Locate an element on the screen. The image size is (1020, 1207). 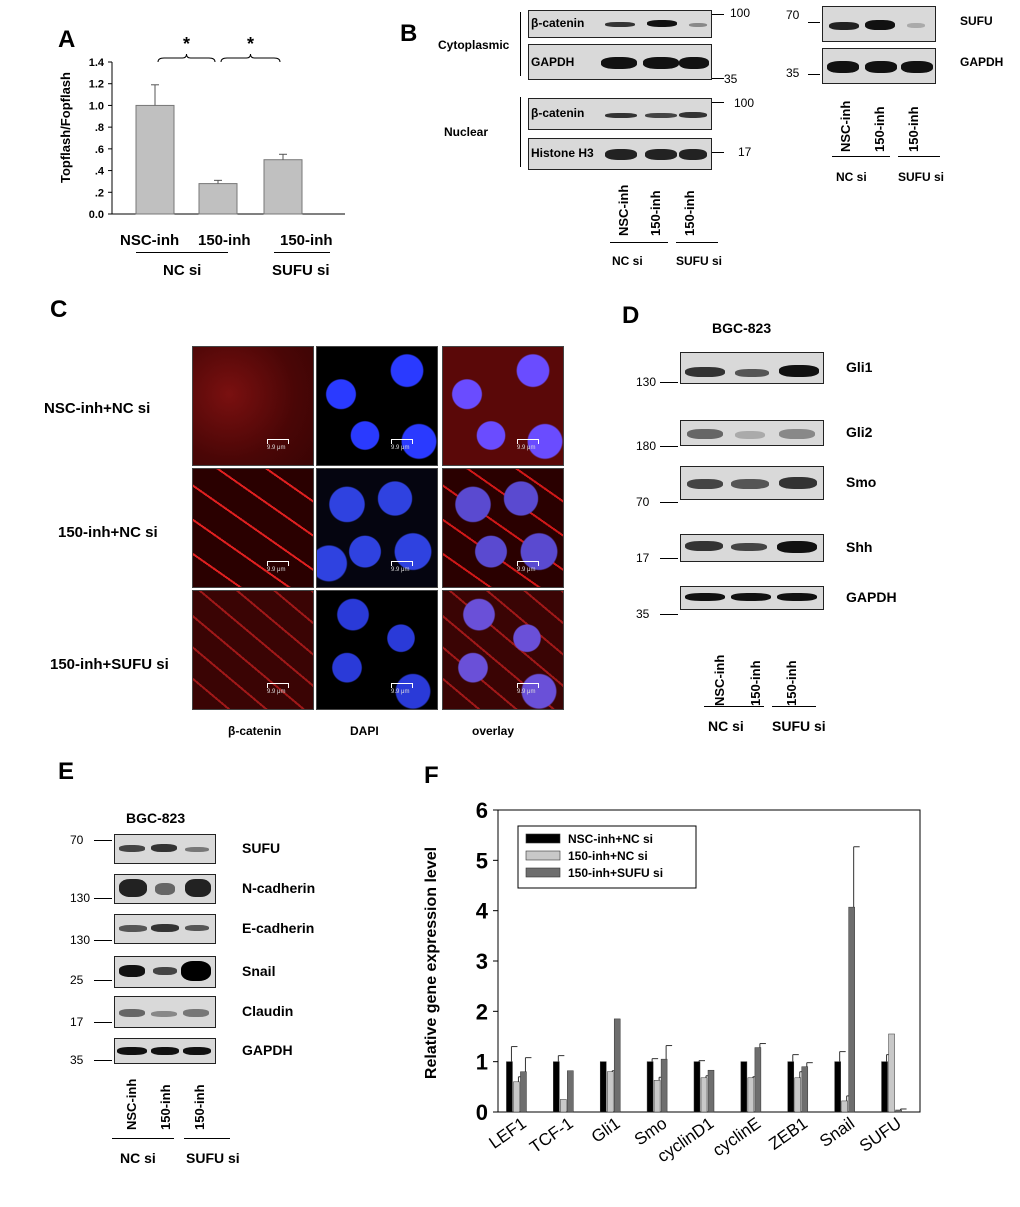
panel-e-cell-line: BGC-823 is located at coordinates (156, 818).